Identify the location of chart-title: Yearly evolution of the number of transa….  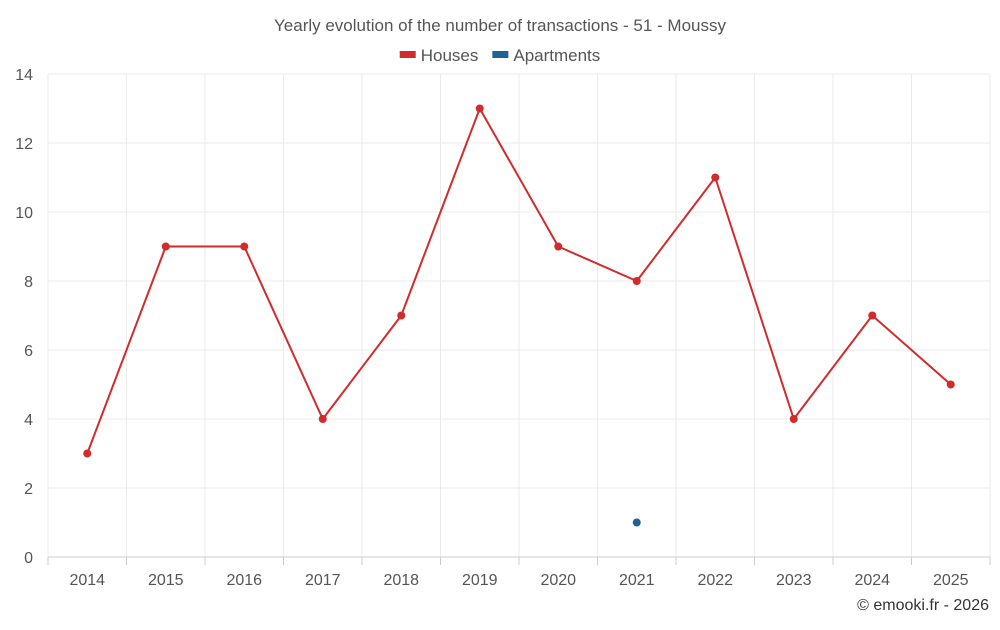
(500, 25).